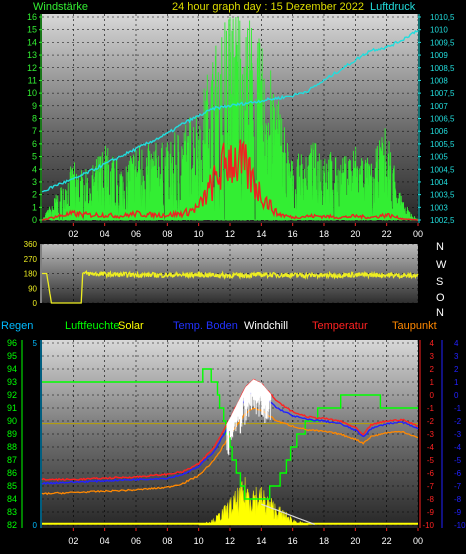  Describe the element at coordinates (458, 473) in the screenshot. I see `y-right2-tick-label-4: -6` at that location.